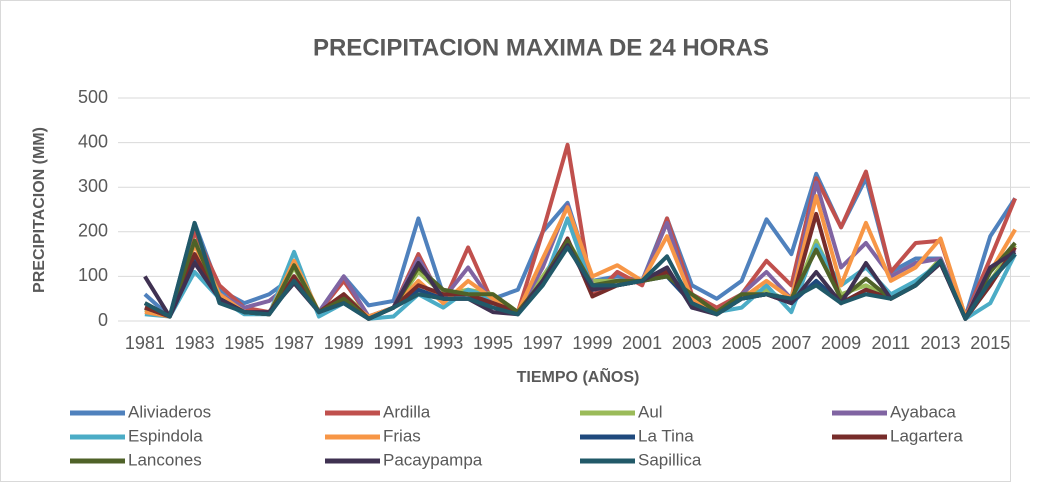 This screenshot has width=1057, height=482. I want to click on y-tick-label: 100, so click(93, 275).